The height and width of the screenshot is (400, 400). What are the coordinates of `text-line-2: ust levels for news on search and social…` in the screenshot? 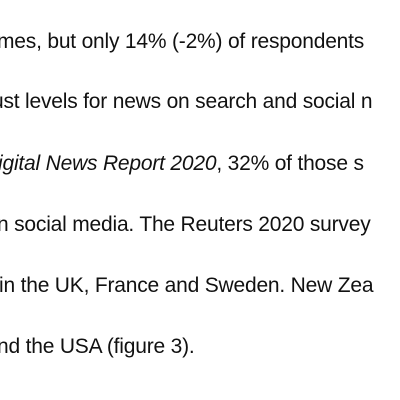 It's located at (186, 101).